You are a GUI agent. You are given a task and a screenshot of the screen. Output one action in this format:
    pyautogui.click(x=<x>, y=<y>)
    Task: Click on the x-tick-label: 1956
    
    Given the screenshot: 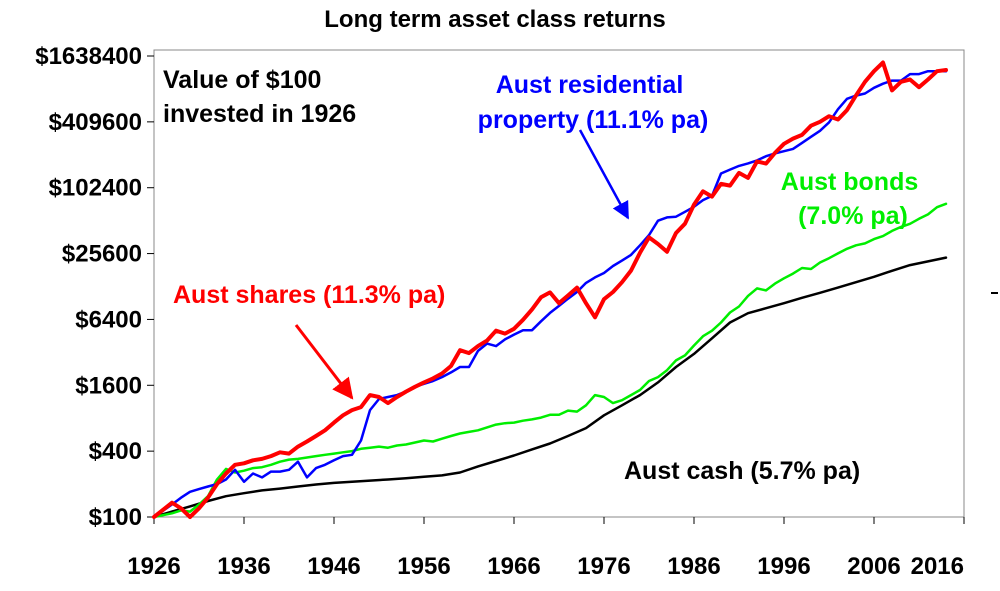 What is the action you would take?
    pyautogui.click(x=423, y=566)
    